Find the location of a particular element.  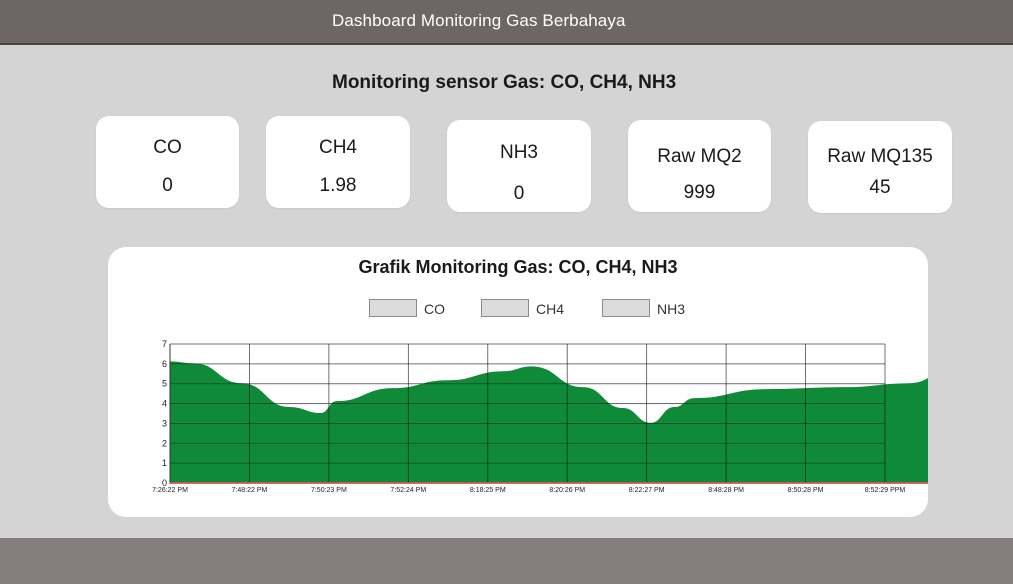

sensor-card-raw-mq135: Raw MQ135 45 is located at coordinates (880, 167).